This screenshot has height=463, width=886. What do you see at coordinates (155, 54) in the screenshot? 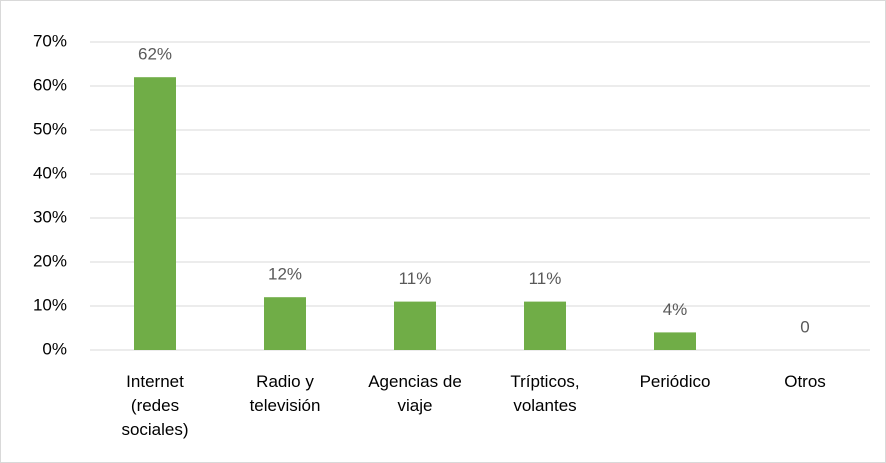
I see `value-label: 62%` at bounding box center [155, 54].